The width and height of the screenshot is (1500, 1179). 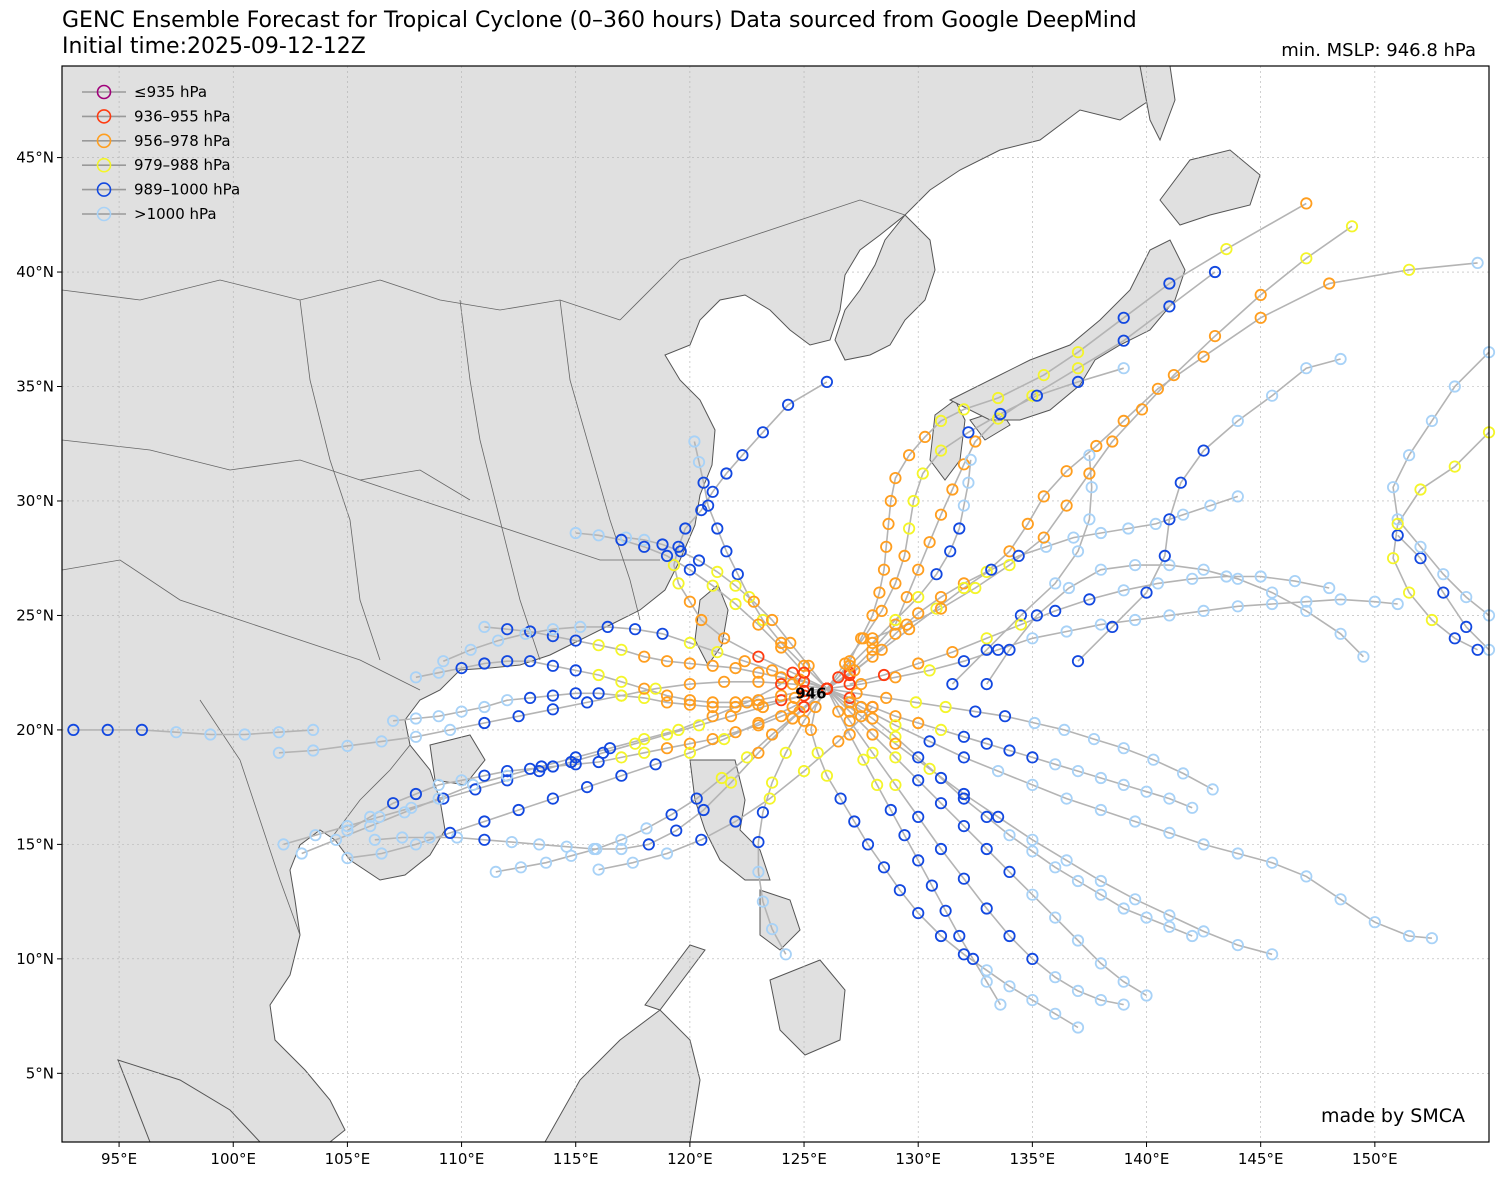 What do you see at coordinates (1067, 330) in the screenshot?
I see `honshu-island` at bounding box center [1067, 330].